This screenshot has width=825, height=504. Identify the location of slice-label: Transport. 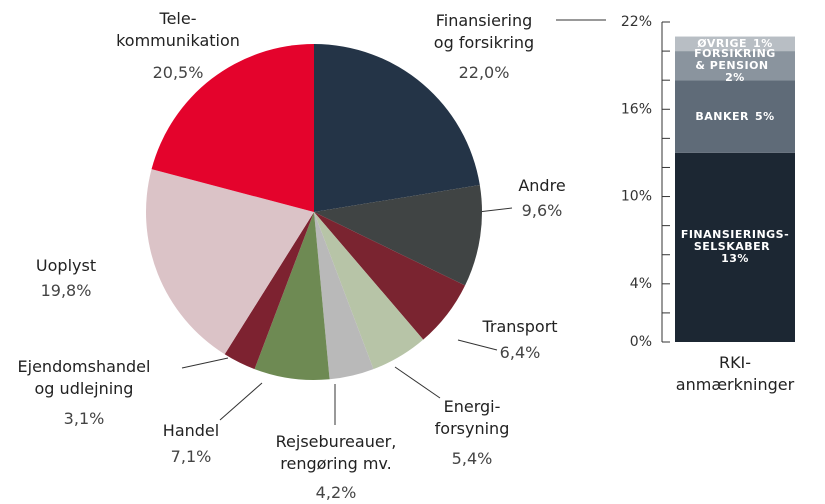
(520, 326).